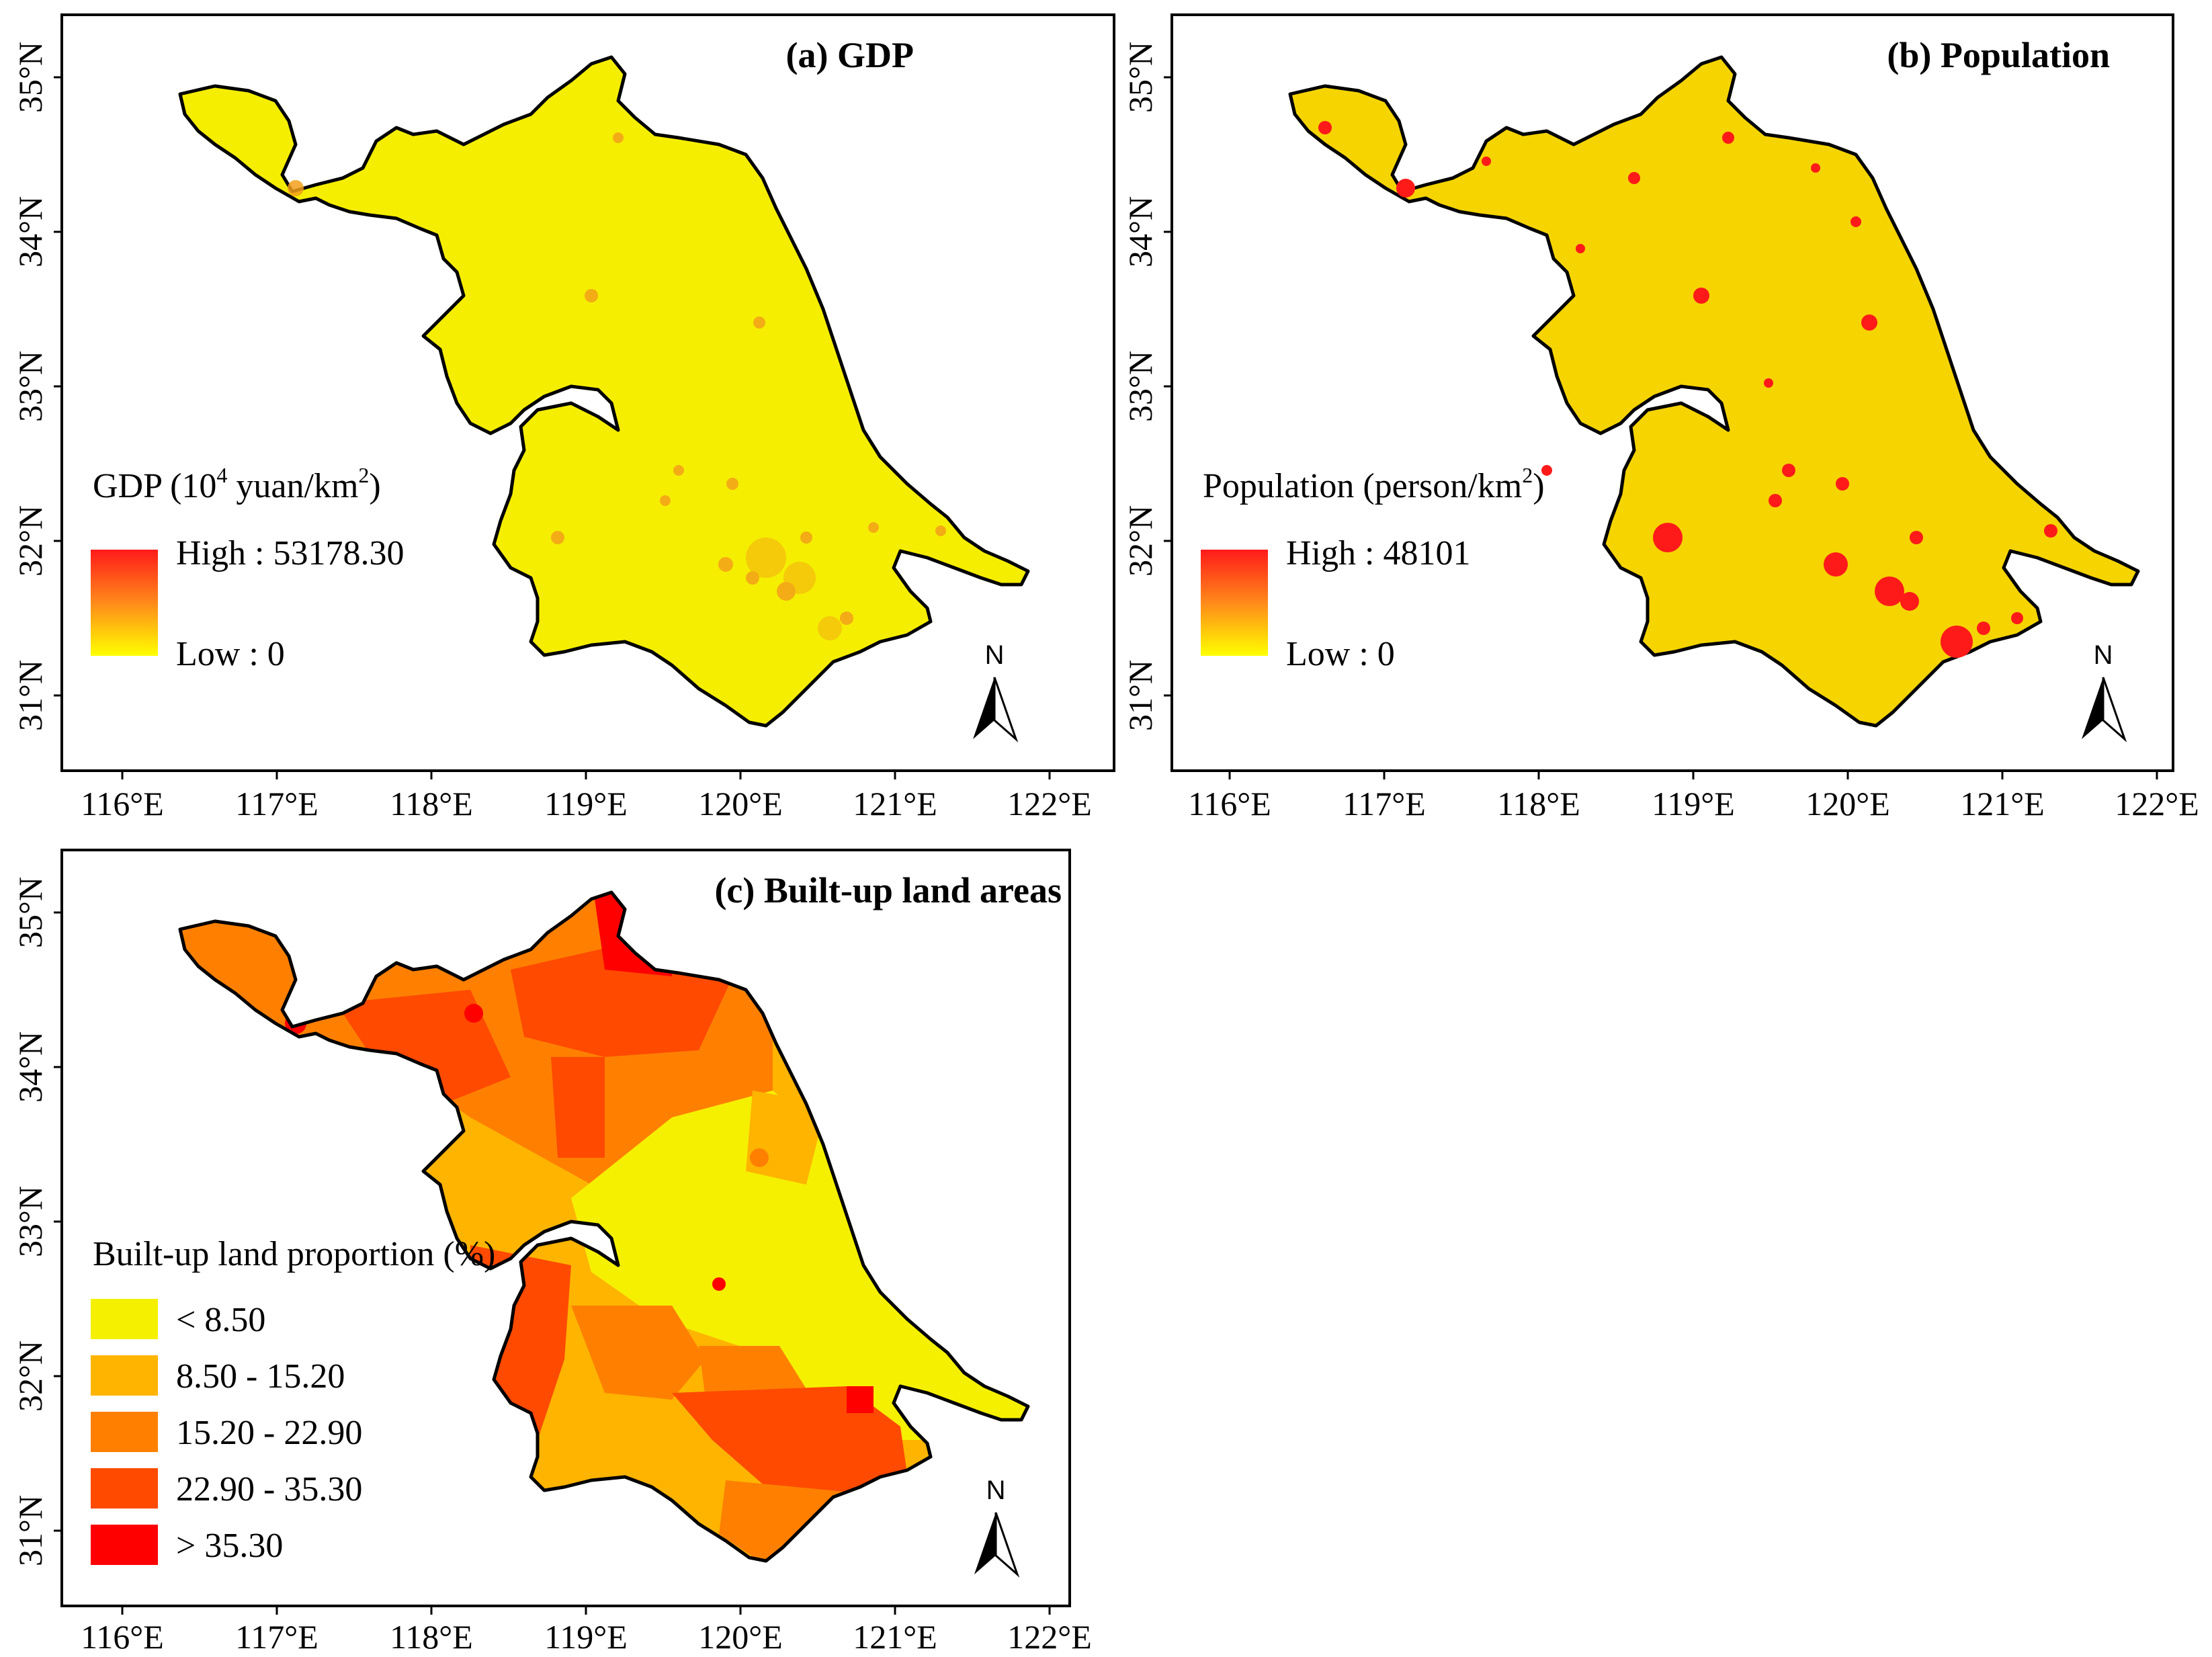  What do you see at coordinates (237, 484) in the screenshot?
I see `legend-title: GDP (104 yuan/km2)` at bounding box center [237, 484].